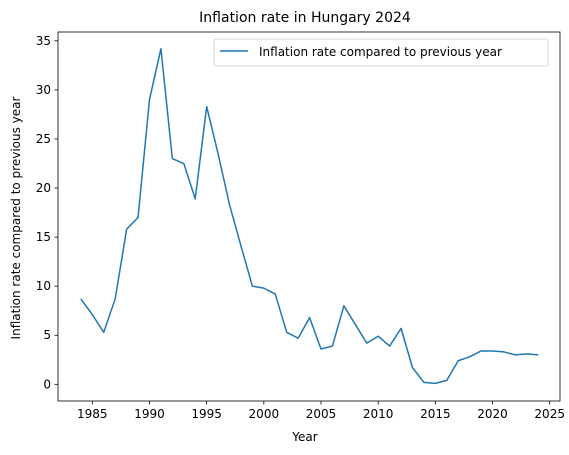  I want to click on y-axis-ticks: 0 5 10 15 20 25 30 35, so click(47, 212).